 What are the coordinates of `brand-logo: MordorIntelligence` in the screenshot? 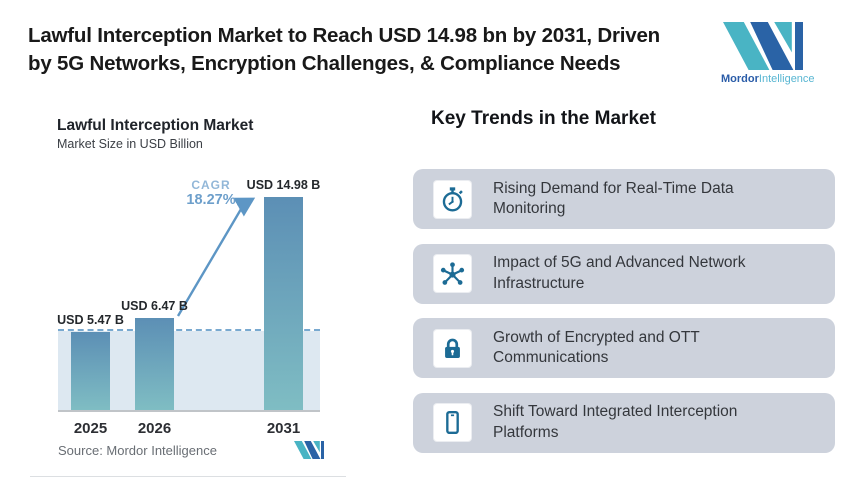 It's located at (768, 53).